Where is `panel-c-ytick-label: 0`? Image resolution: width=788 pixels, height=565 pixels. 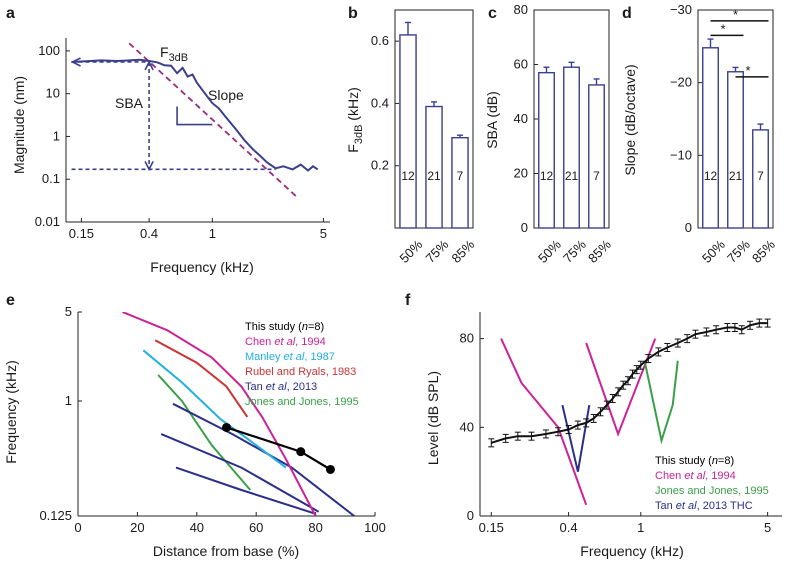 panel-c-ytick-label: 0 is located at coordinates (524, 227).